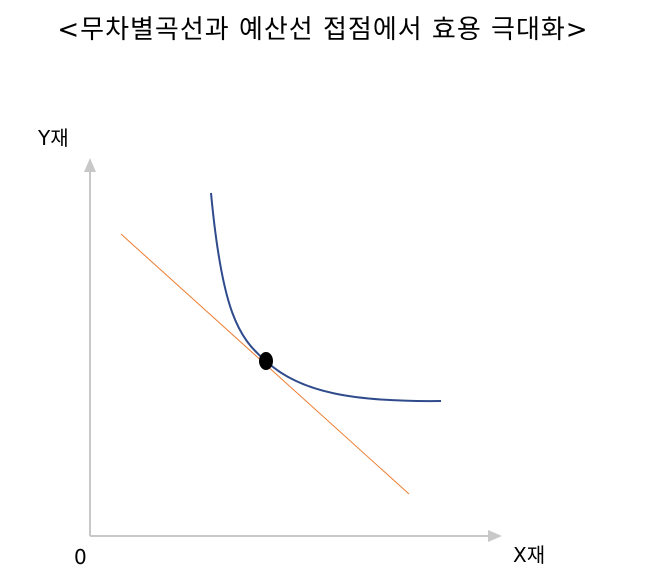 Image resolution: width=646 pixels, height=581 pixels. Describe the element at coordinates (495, 536) in the screenshot. I see `x-axis-arrow-icon` at that location.